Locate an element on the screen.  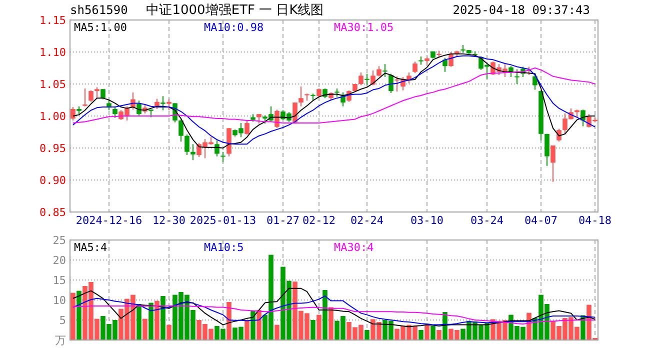
text: MA30:1.05 is located at coordinates (364, 27).